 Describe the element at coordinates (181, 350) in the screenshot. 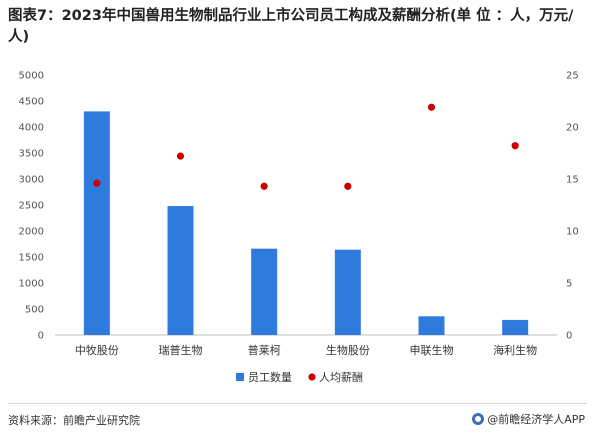

I see `category-label: 瑞普生物` at that location.